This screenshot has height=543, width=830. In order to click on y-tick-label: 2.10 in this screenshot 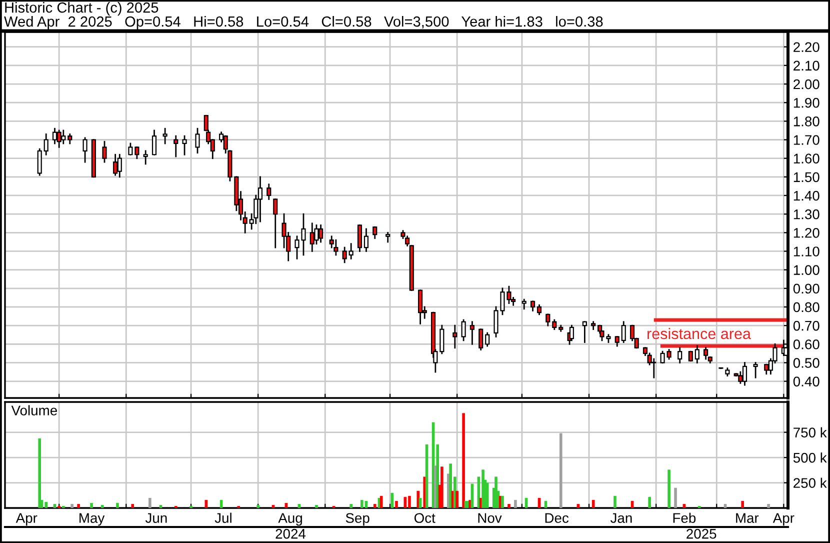, I will do `click(807, 65)`.